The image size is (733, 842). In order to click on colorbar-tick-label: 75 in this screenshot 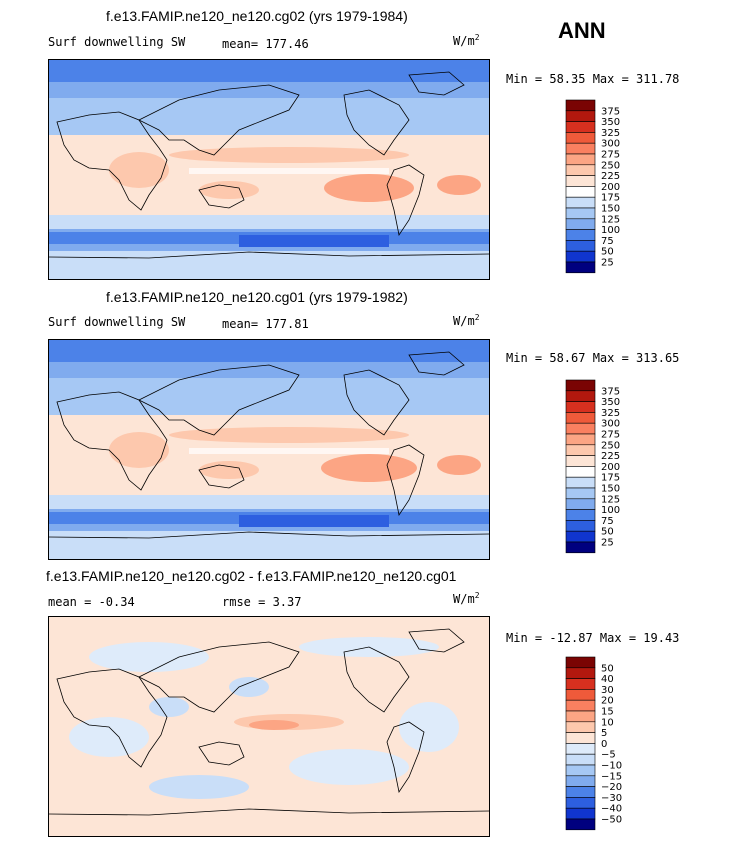, I will do `click(607, 241)`.